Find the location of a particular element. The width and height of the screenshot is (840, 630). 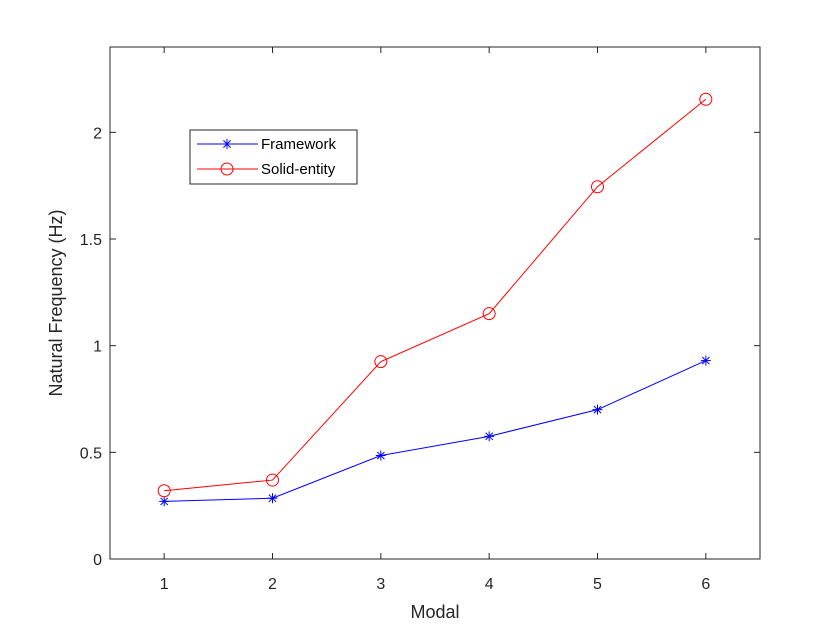

x-tick-label: 6 is located at coordinates (705, 584).